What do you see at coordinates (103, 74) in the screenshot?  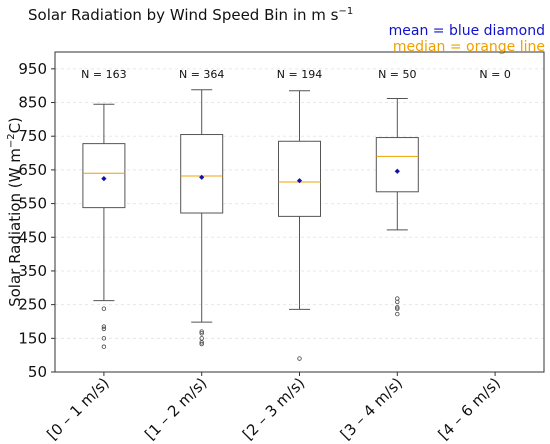 I see `n-count-label: N = 163` at bounding box center [103, 74].